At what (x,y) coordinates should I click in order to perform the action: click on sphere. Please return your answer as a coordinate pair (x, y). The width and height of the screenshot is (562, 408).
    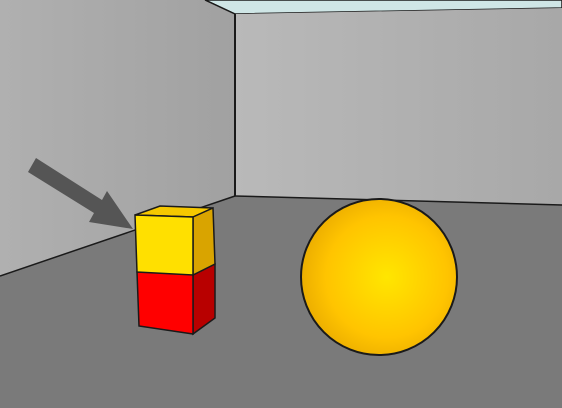
    Looking at the image, I should click on (379, 277).